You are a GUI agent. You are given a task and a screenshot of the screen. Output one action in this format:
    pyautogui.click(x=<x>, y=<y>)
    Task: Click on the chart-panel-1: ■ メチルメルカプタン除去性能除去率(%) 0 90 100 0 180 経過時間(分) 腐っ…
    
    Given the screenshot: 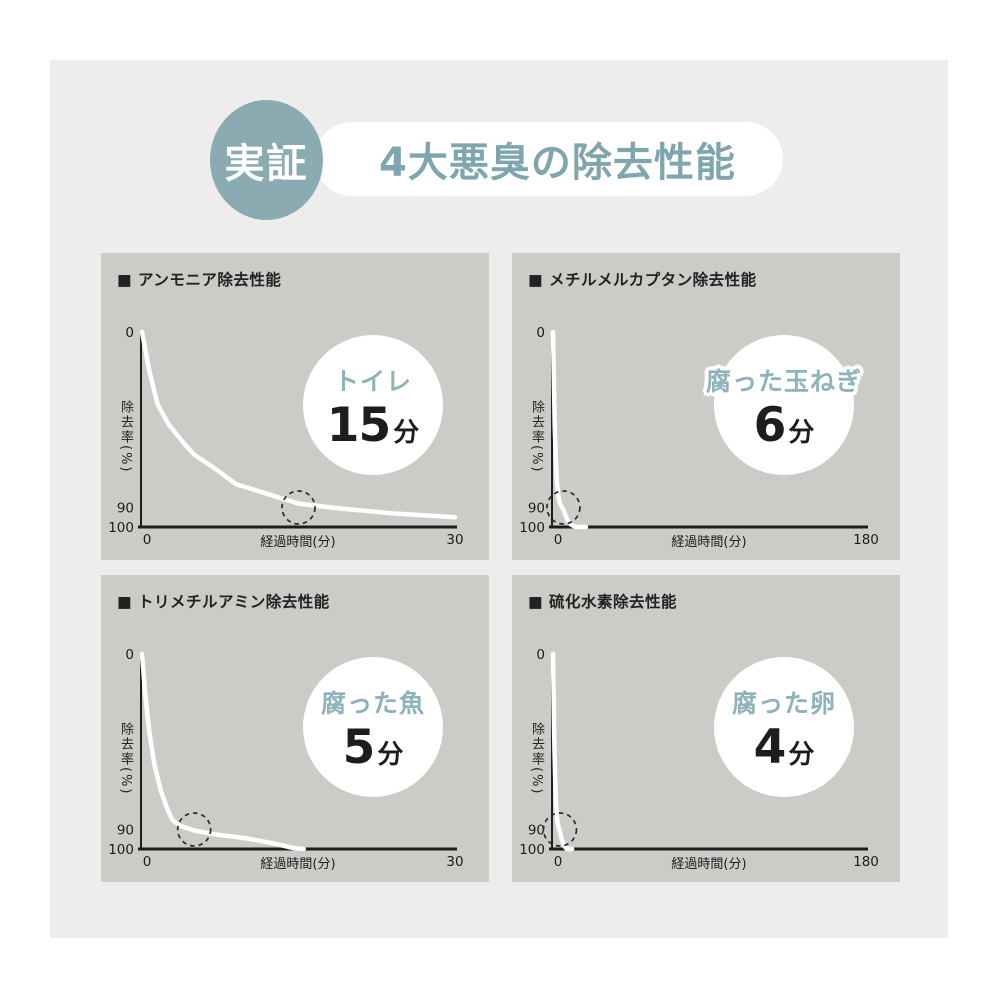 What is the action you would take?
    pyautogui.click(x=706, y=406)
    